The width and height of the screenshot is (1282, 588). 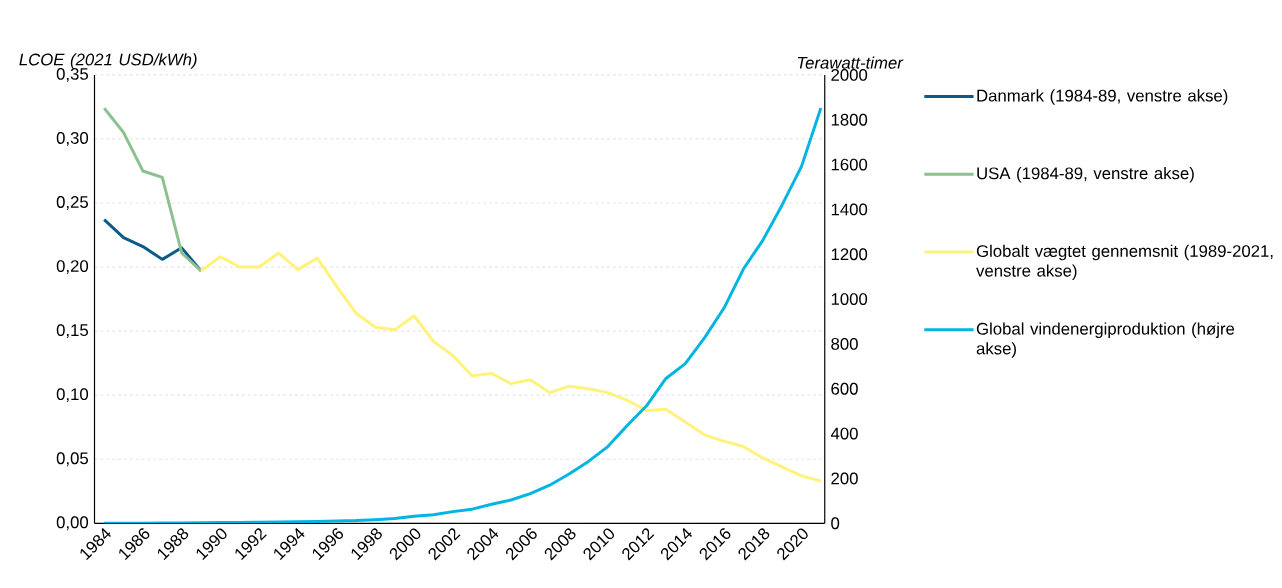 What do you see at coordinates (72, 138) in the screenshot?
I see `y-tick-label: 0,30` at bounding box center [72, 138].